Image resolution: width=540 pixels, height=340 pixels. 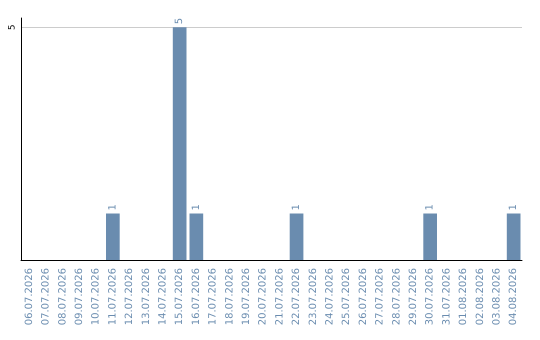 What do you see at coordinates (213, 297) in the screenshot?
I see `x-tick-label: 17.07.2026` at bounding box center [213, 297].